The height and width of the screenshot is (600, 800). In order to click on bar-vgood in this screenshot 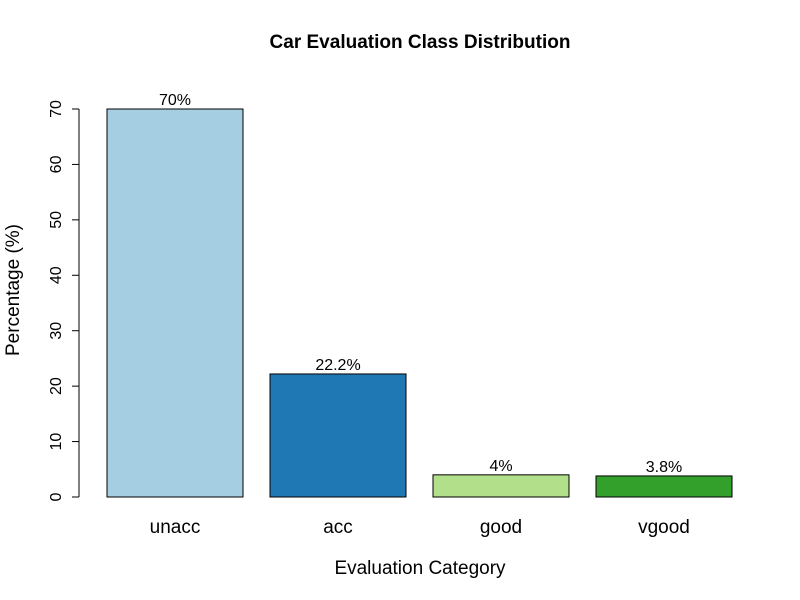, I will do `click(664, 486)`.